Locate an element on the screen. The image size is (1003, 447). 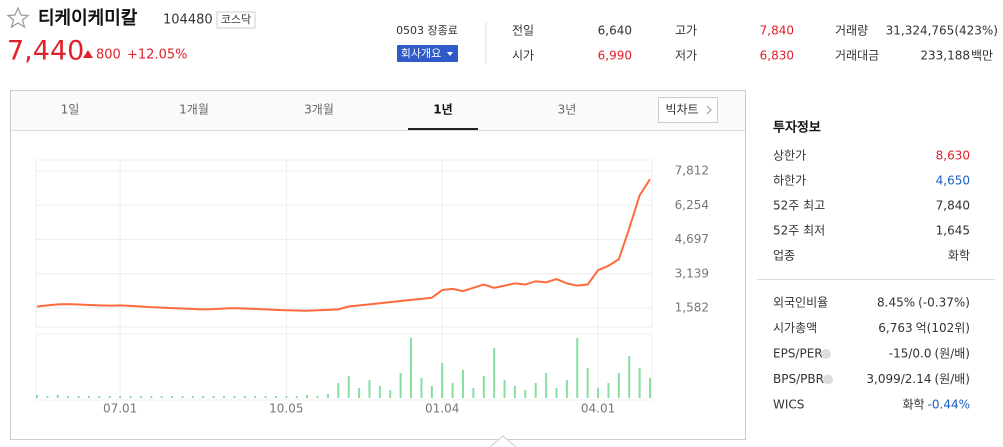
change-rate: +12.05% is located at coordinates (157, 55).